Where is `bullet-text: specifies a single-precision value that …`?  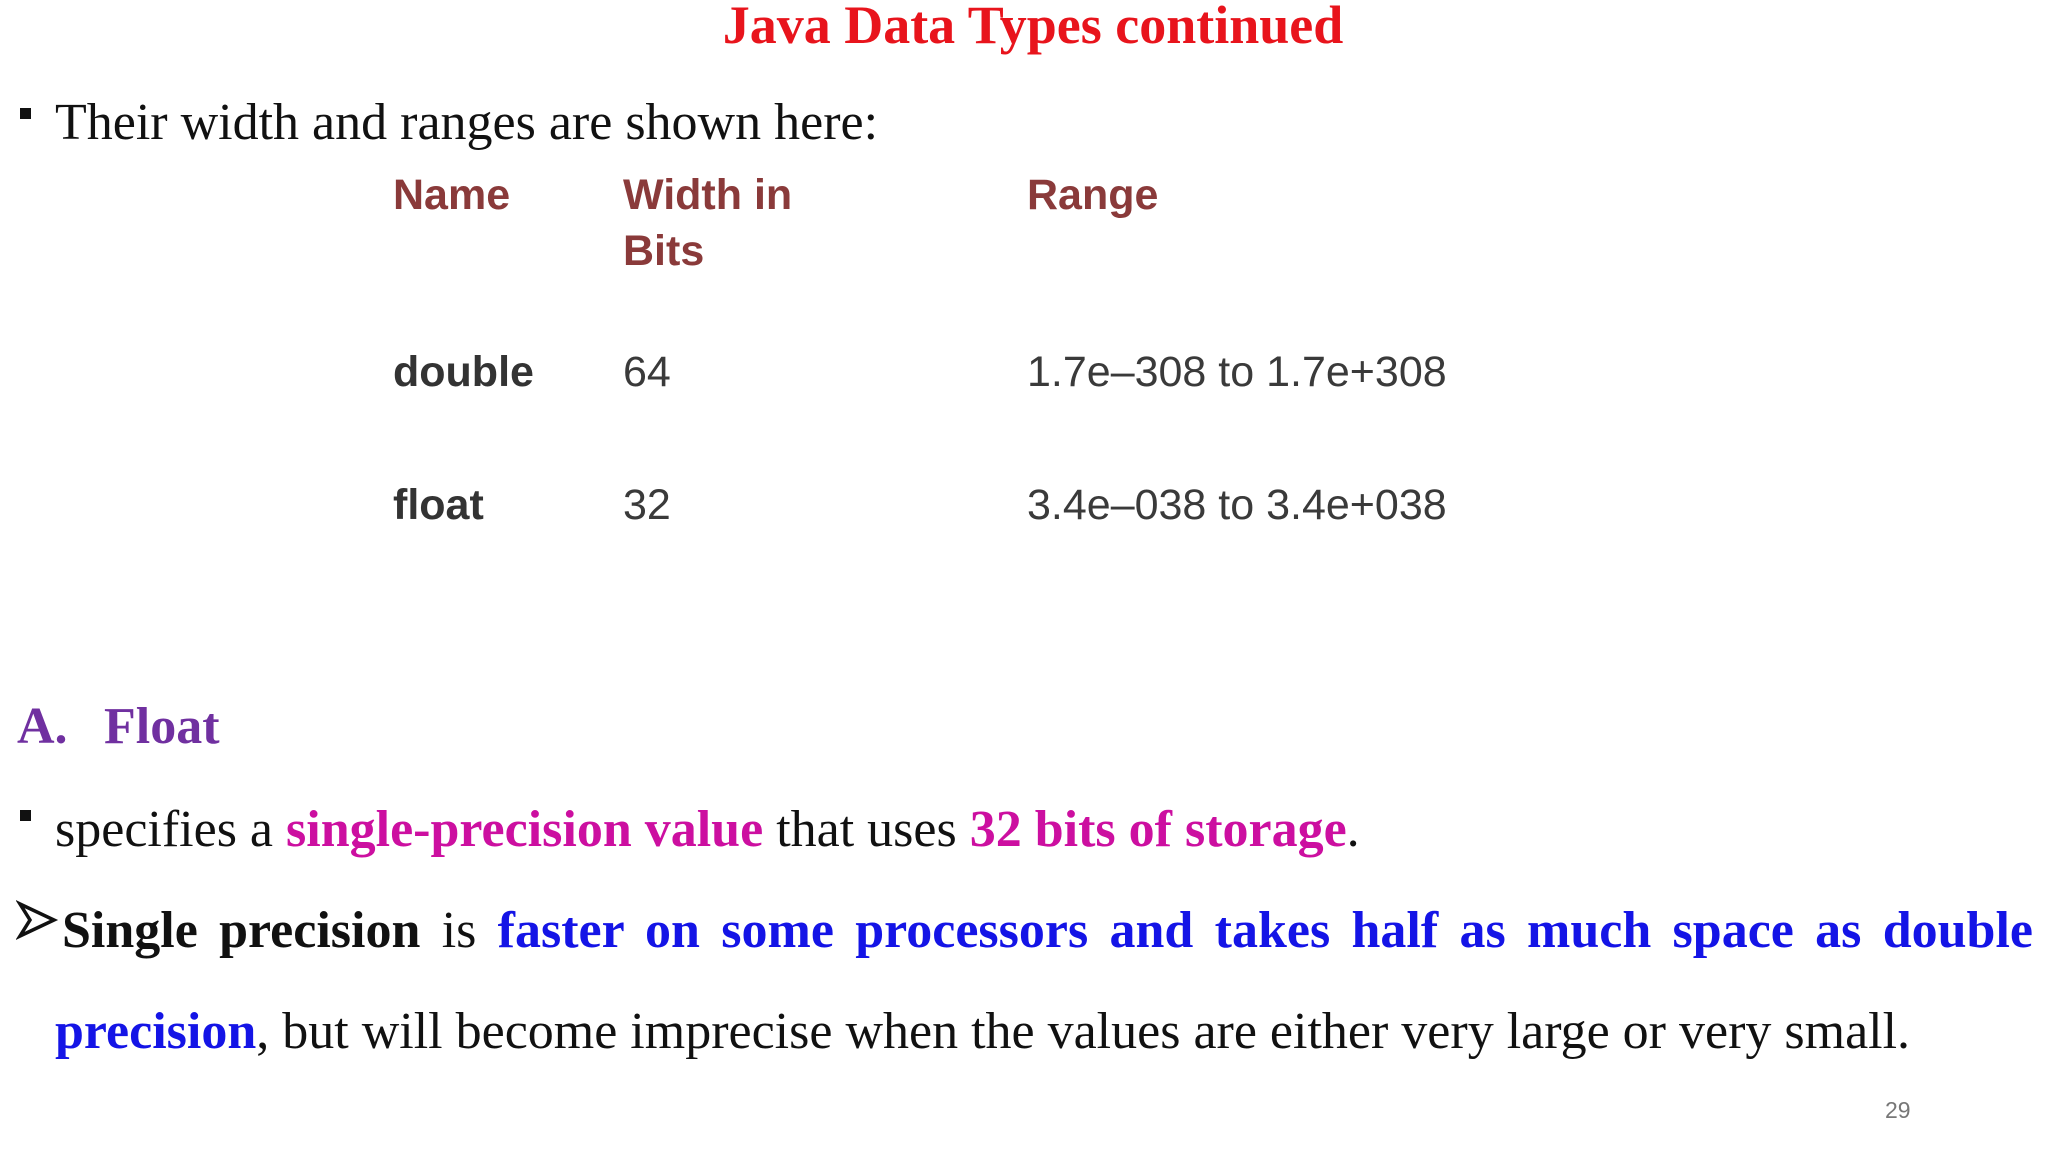 bullet-text: specifies a single-precision value that … is located at coordinates (707, 830).